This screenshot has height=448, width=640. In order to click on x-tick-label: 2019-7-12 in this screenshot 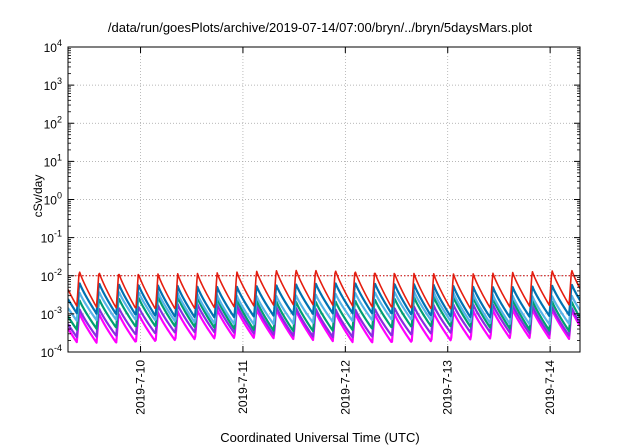, I will do `click(345, 387)`.